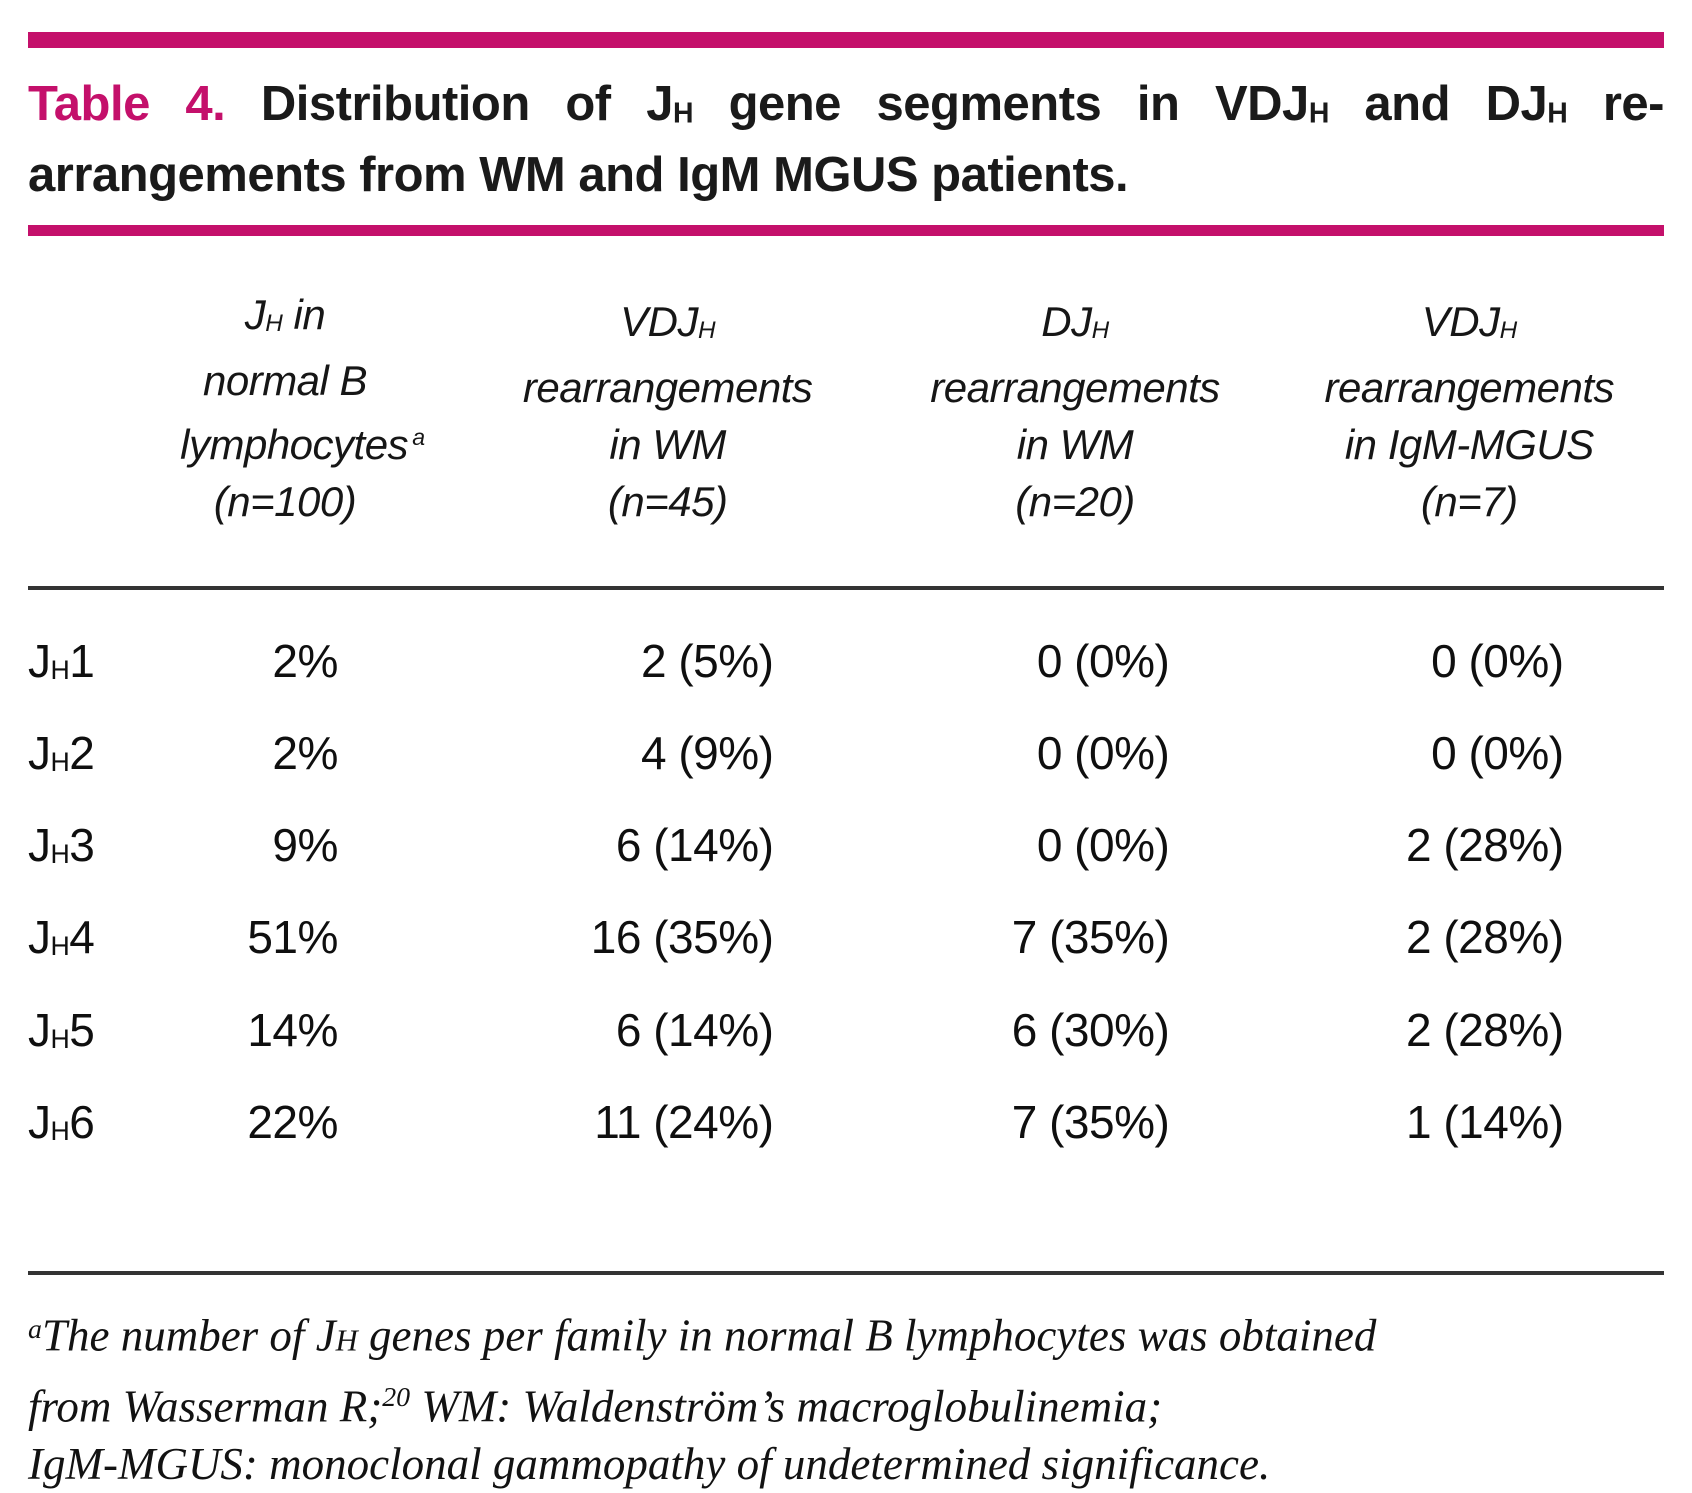 The height and width of the screenshot is (1493, 1692). I want to click on footnote-divider-rule, so click(846, 1272).